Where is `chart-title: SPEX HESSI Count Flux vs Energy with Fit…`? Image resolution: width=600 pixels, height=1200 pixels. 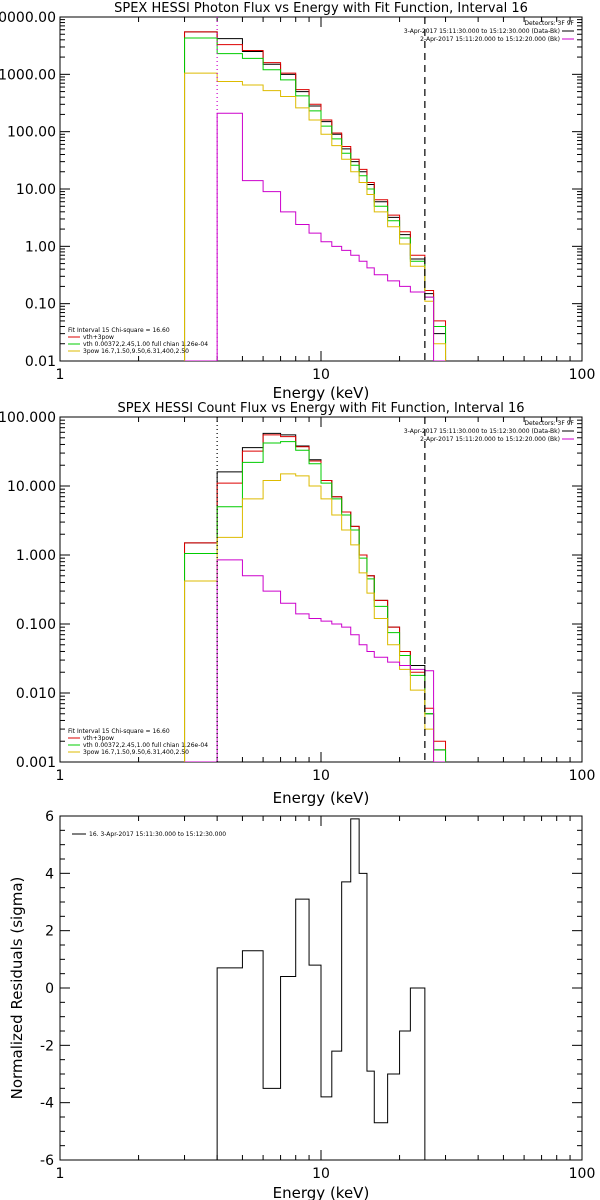 chart-title: SPEX HESSI Count Flux vs Energy with Fit… is located at coordinates (320, 408).